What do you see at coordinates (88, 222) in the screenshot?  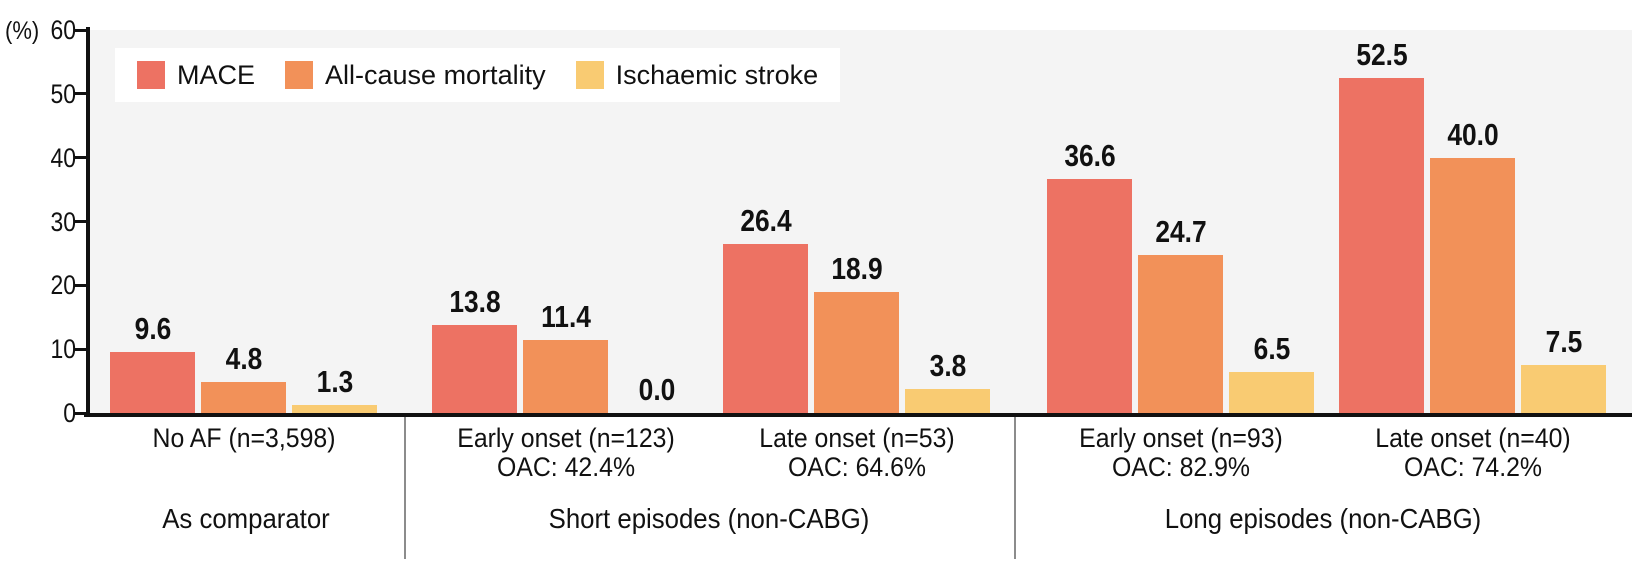 I see `y-axis-line` at bounding box center [88, 222].